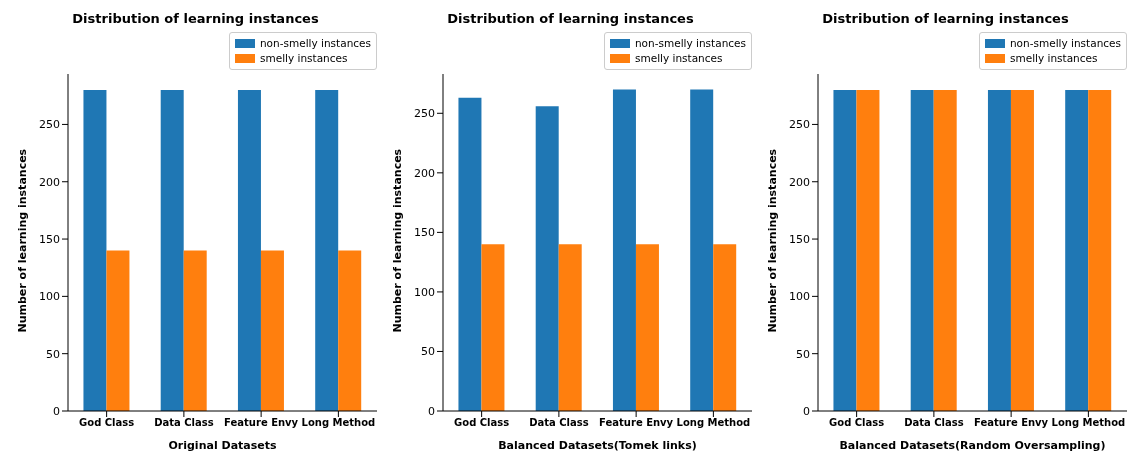 The width and height of the screenshot is (1142, 467). What do you see at coordinates (597, 445) in the screenshot?
I see `x-axis-title: Balanced Datasets(Tomek links)` at bounding box center [597, 445].